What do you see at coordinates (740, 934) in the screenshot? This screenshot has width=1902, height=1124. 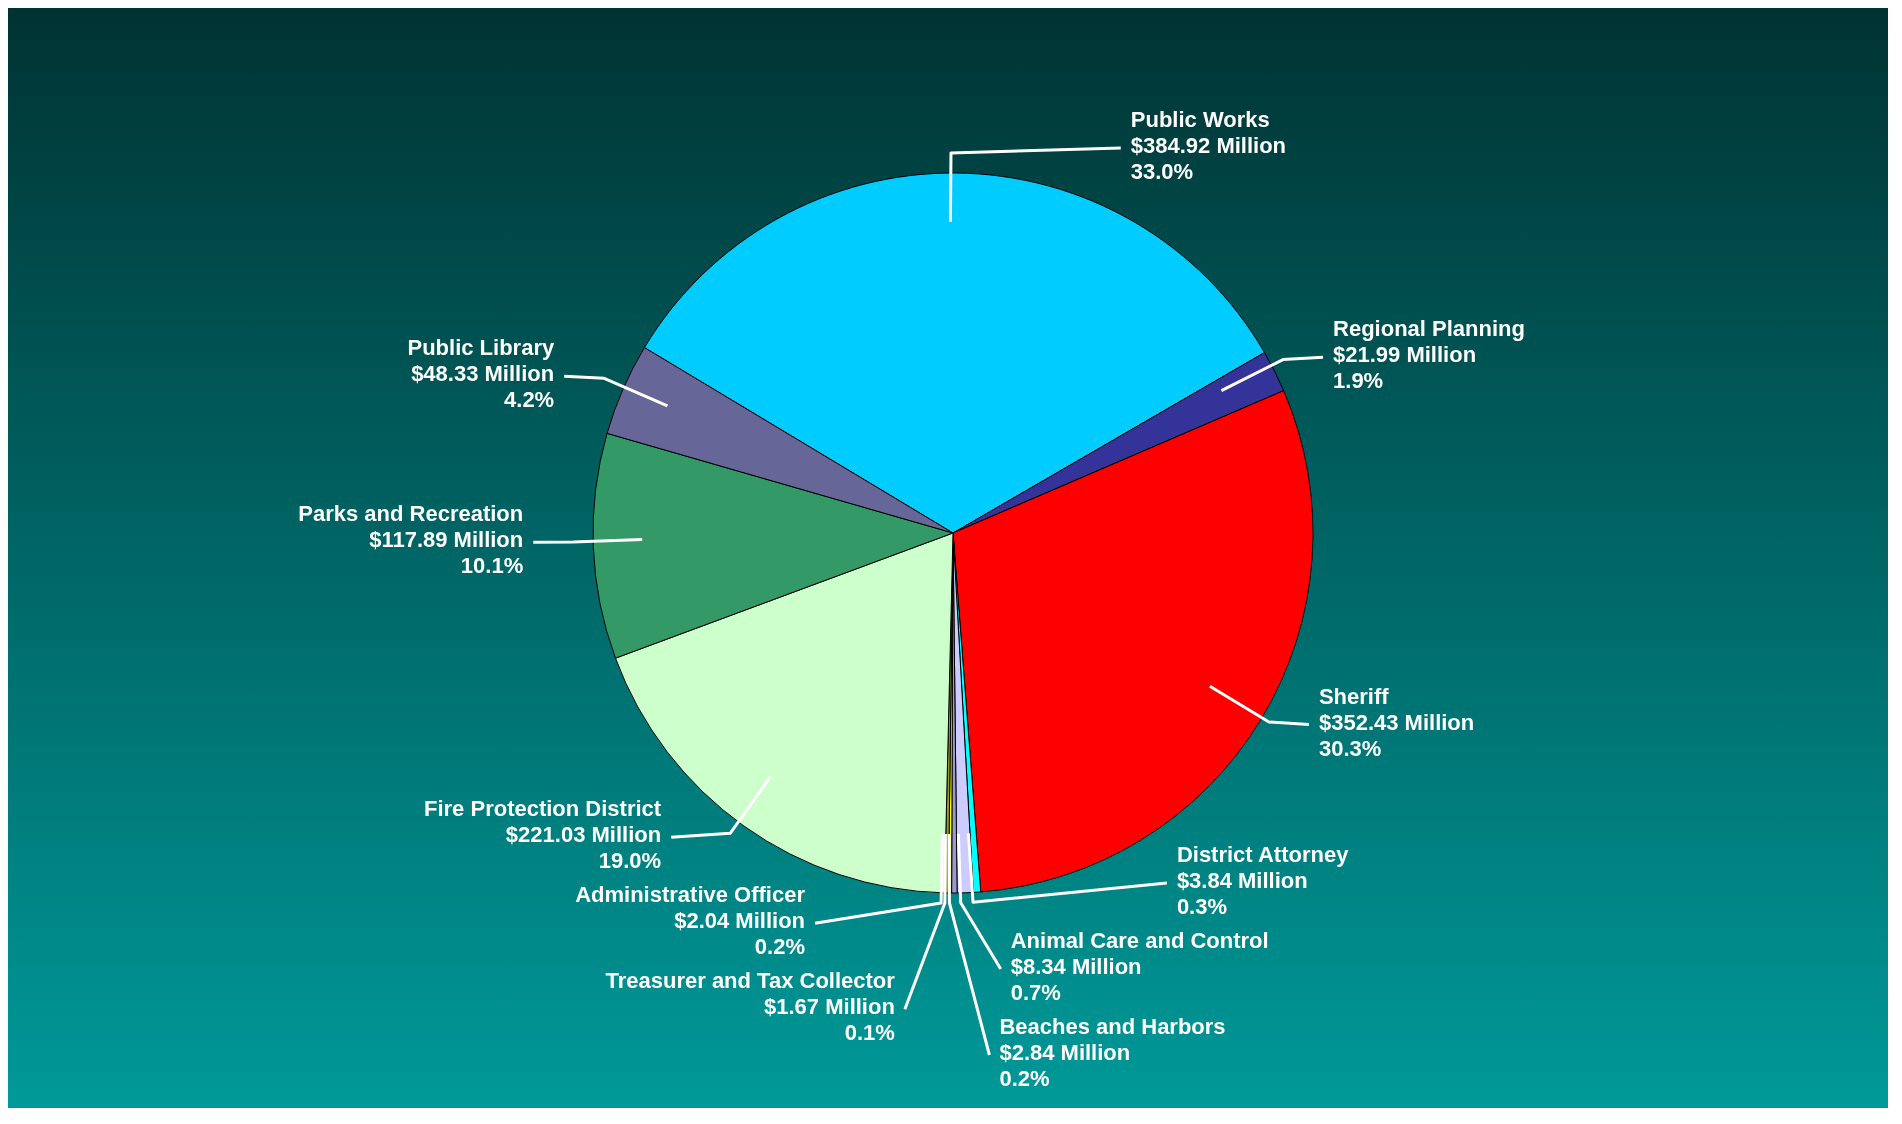 I see `data-label: $2.04 Million 0.2%` at bounding box center [740, 934].